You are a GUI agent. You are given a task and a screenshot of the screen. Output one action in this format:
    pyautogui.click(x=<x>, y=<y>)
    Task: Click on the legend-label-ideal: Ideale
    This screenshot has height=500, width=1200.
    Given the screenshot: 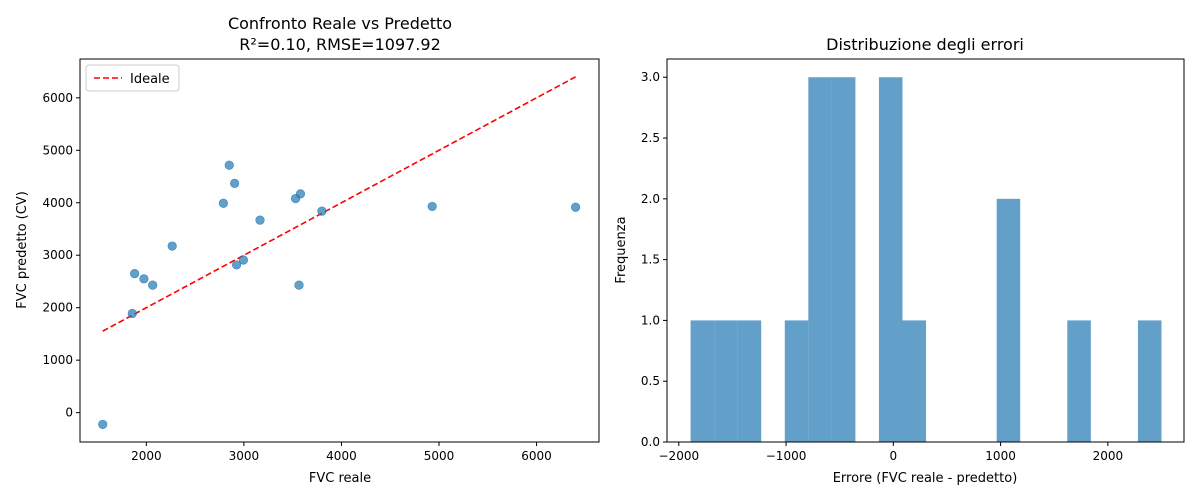 What is the action you would take?
    pyautogui.click(x=150, y=79)
    